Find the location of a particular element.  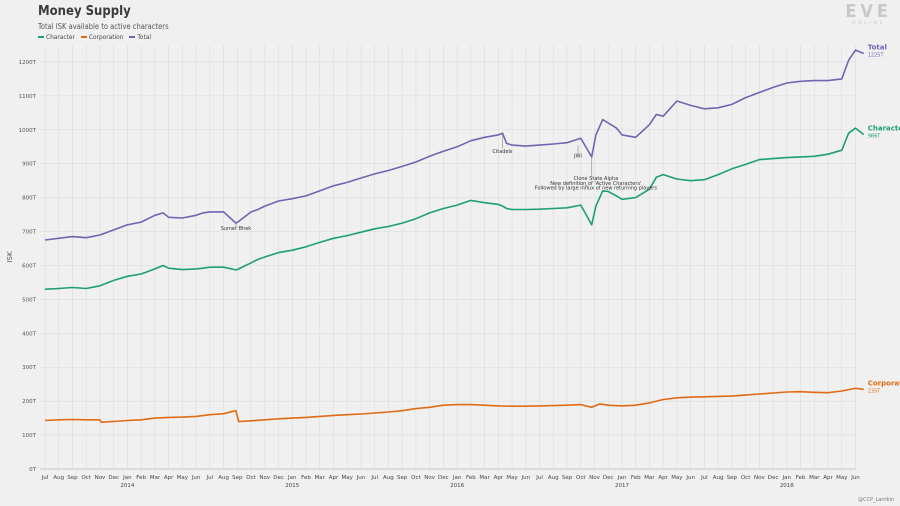

legend-item-character: Character is located at coordinates (56, 37).